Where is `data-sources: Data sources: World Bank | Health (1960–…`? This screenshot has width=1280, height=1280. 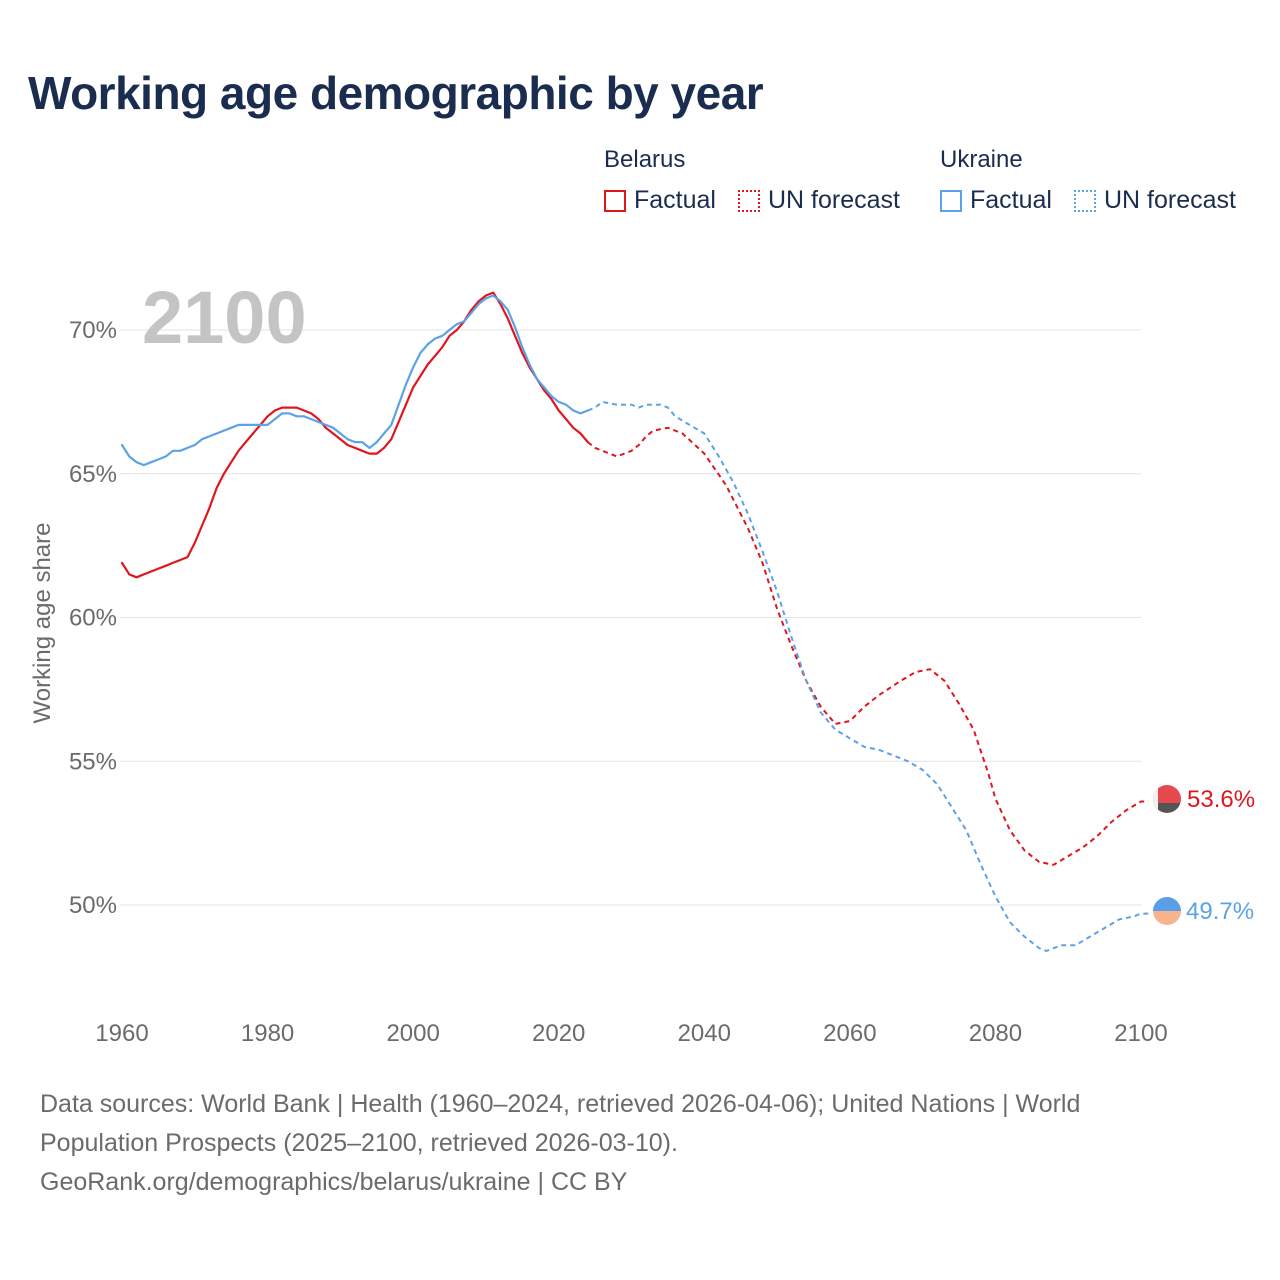 data-sources: Data sources: World Bank | Health (1960–… is located at coordinates (640, 1143).